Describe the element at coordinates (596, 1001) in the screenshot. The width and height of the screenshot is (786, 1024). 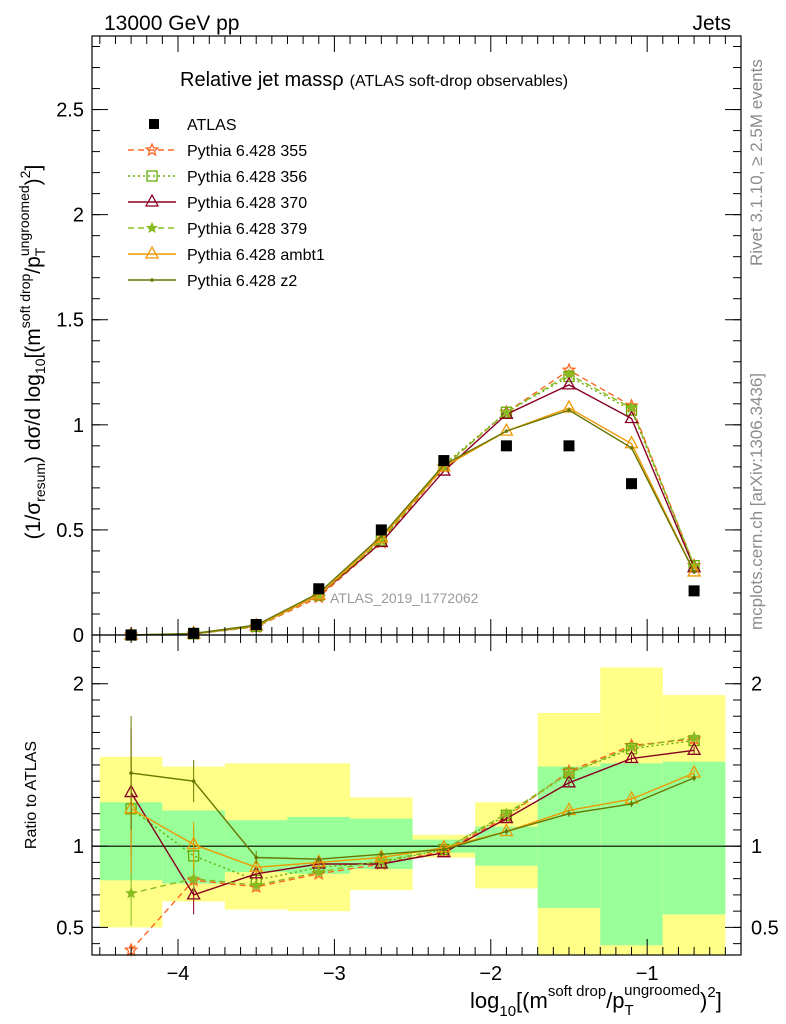
I see `x-axis-label: log10[(msoft drop/pTungroomed)2]` at that location.